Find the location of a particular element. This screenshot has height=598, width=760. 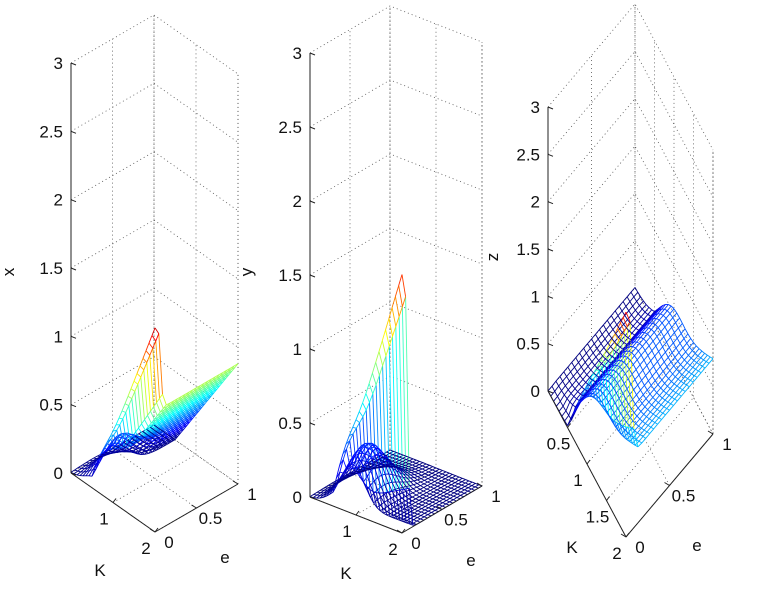

z-tick-label: 2 is located at coordinates (58, 200).